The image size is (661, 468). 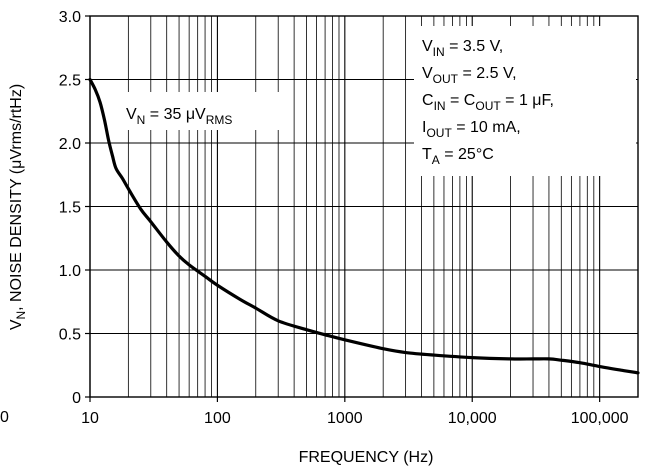 What do you see at coordinates (70, 81) in the screenshot?
I see `y-tick-label: 2.5` at bounding box center [70, 81].